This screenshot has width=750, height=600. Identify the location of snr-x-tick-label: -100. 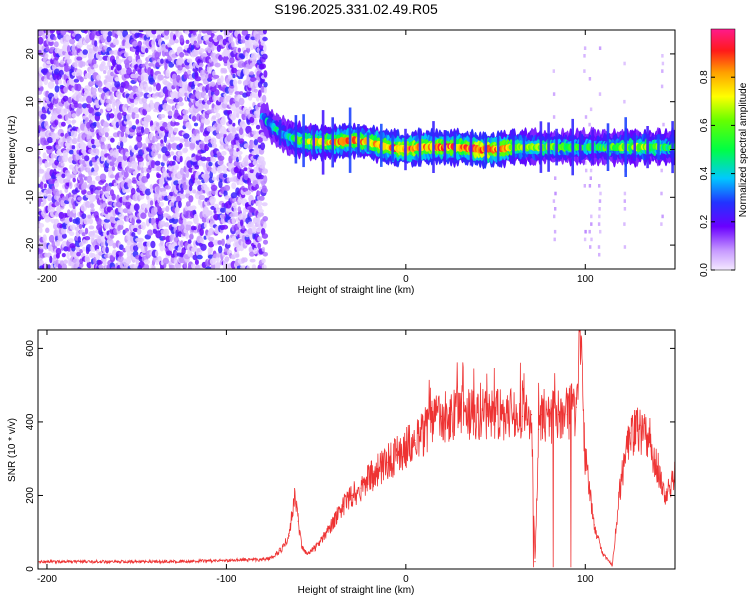
(226, 579).